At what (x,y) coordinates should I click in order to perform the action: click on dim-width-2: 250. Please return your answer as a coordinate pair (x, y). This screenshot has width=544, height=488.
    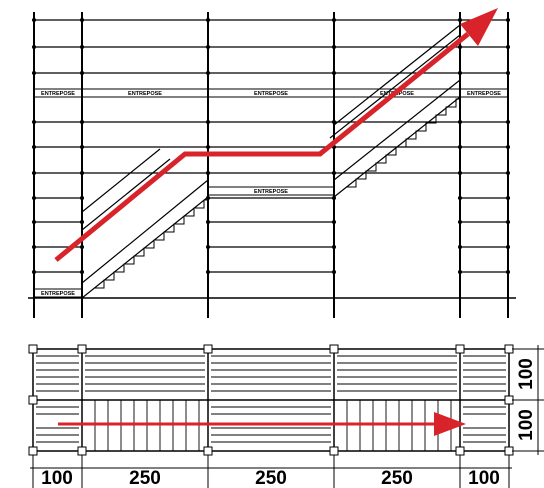
    Looking at the image, I should click on (145, 478).